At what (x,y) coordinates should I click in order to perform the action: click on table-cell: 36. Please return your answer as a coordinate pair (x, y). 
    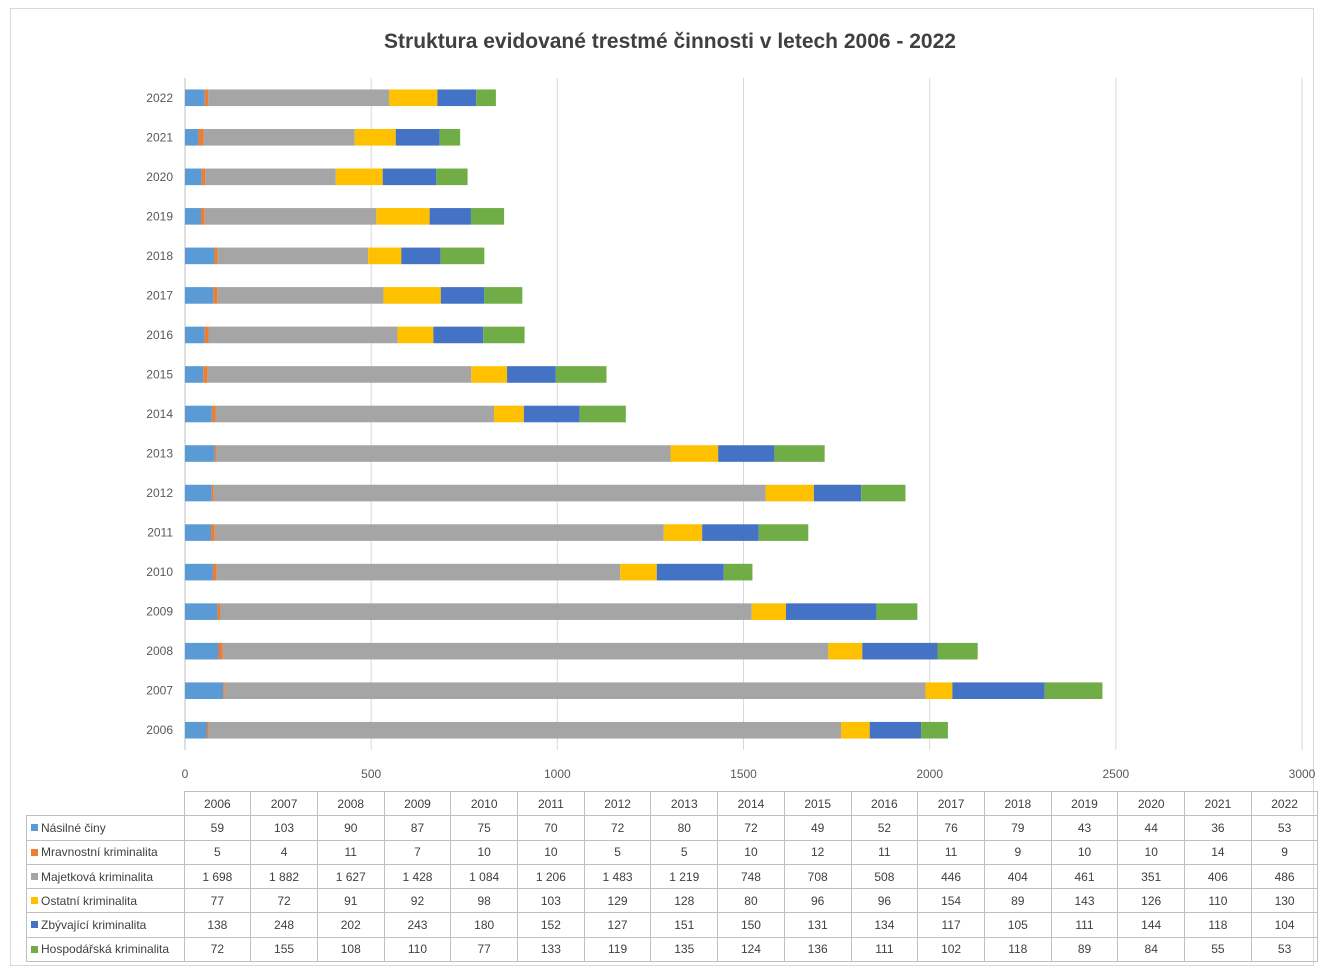
    Looking at the image, I should click on (1218, 828).